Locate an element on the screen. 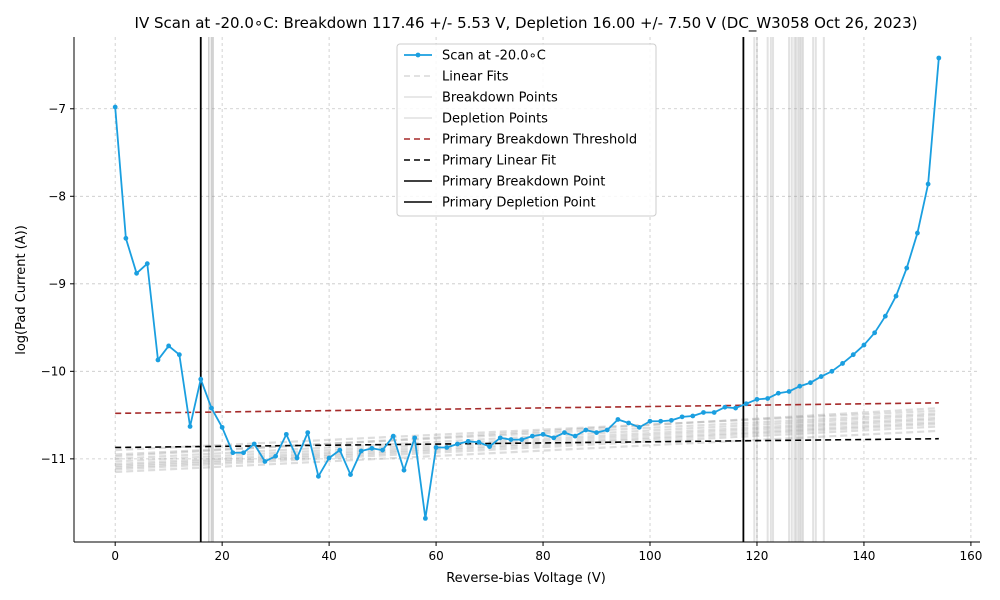 This screenshot has height=600, width=1000. x-tick-label: 20 is located at coordinates (222, 556).